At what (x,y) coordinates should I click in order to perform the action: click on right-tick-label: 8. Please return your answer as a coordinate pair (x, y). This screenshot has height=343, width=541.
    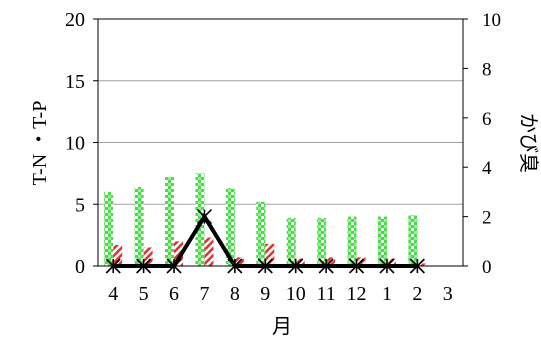
    Looking at the image, I should click on (487, 69).